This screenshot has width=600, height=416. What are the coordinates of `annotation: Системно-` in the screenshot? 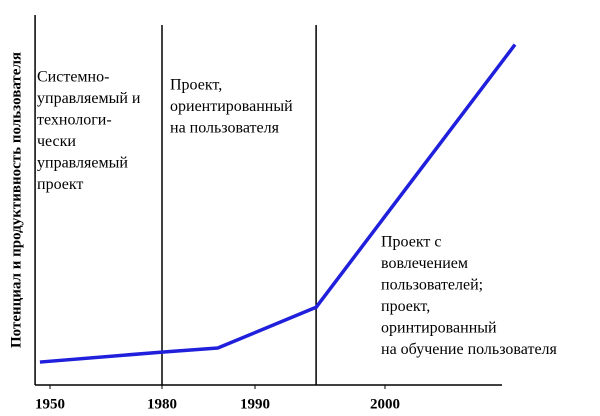 It's located at (73, 77).